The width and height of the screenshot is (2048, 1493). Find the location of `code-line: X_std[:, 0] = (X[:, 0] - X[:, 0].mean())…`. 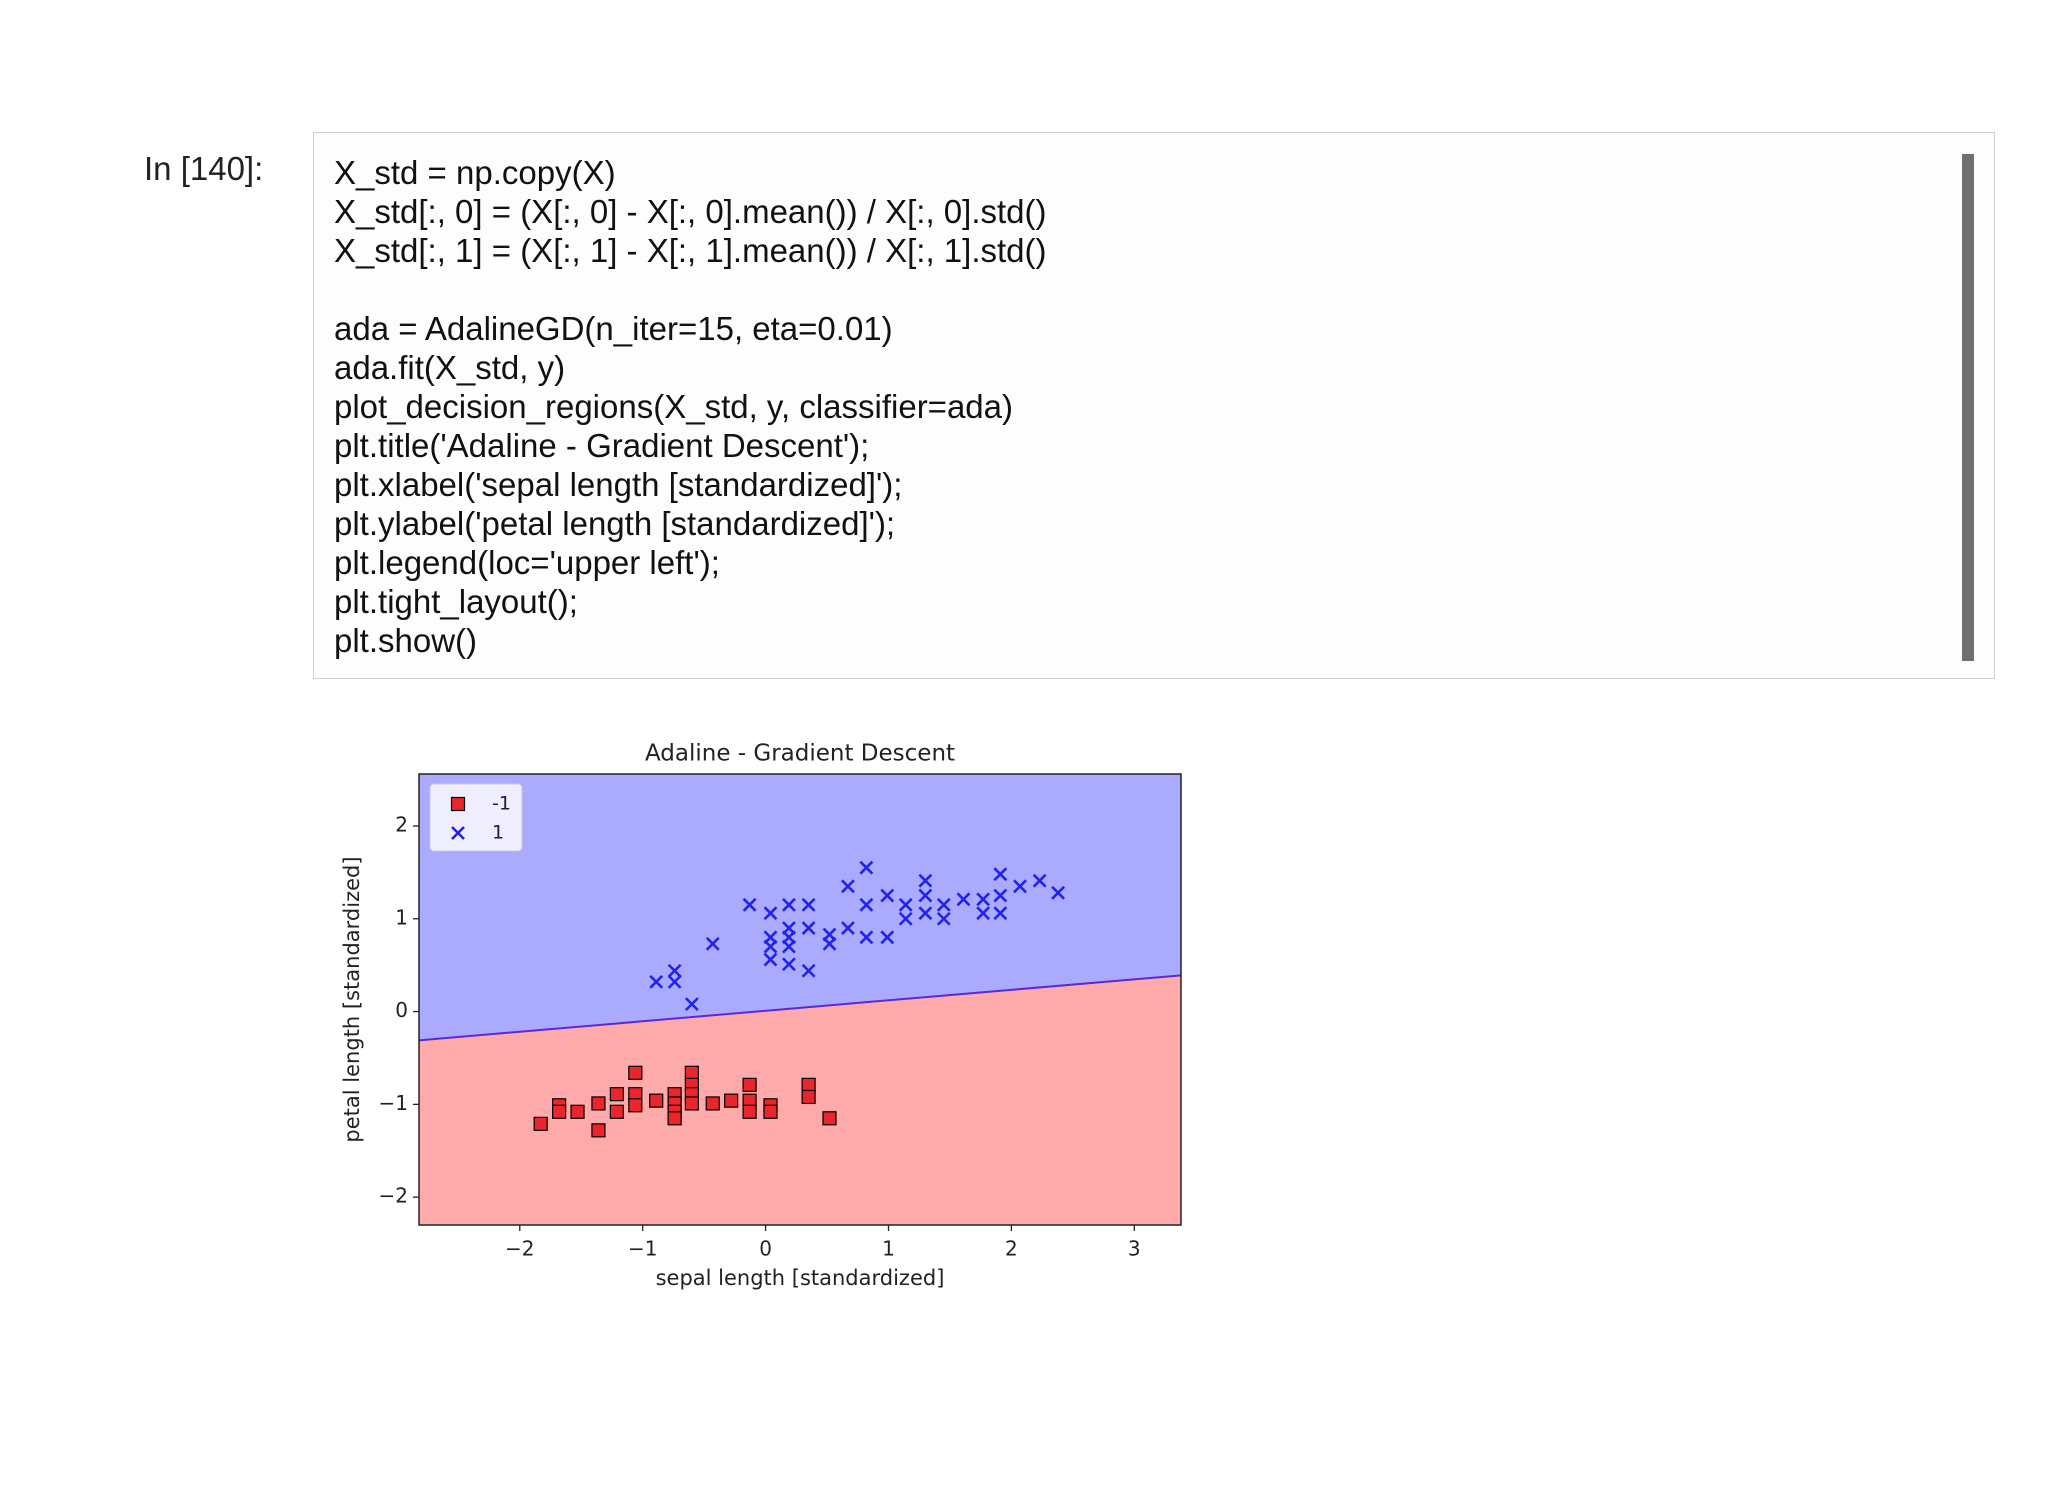

code-line: X_std[:, 0] = (X[:, 0] - X[:, 0].mean())… is located at coordinates (690, 211).